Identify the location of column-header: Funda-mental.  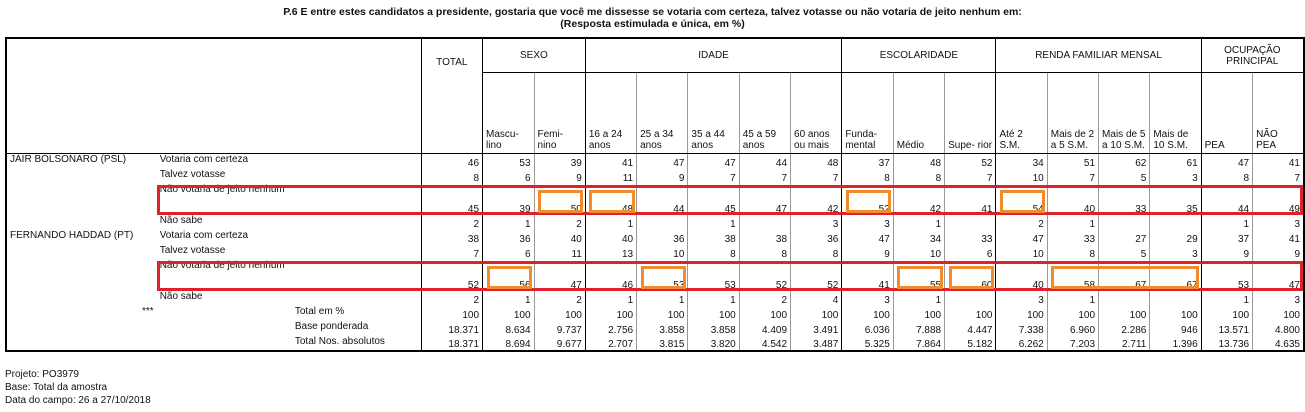
(867, 113).